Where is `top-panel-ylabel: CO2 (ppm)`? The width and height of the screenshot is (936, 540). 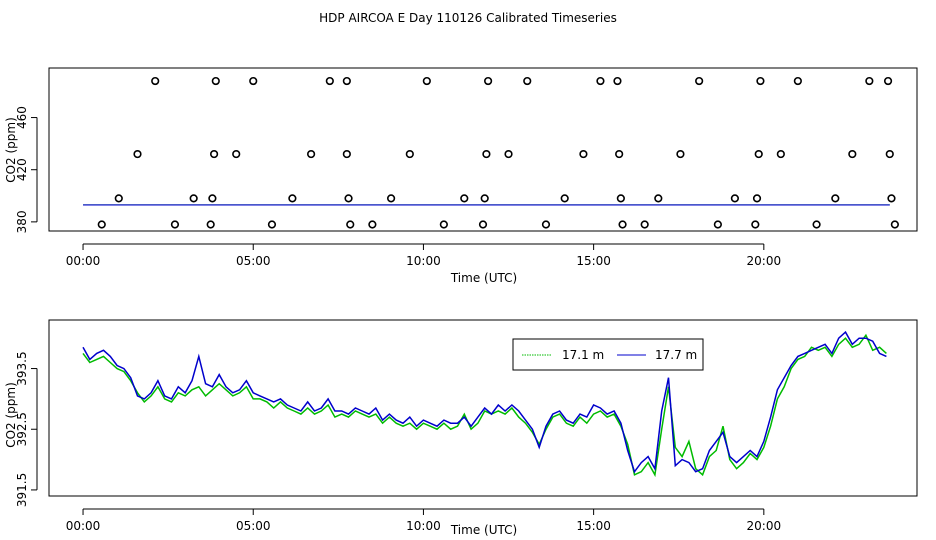 top-panel-ylabel: CO2 (ppm) is located at coordinates (11, 150).